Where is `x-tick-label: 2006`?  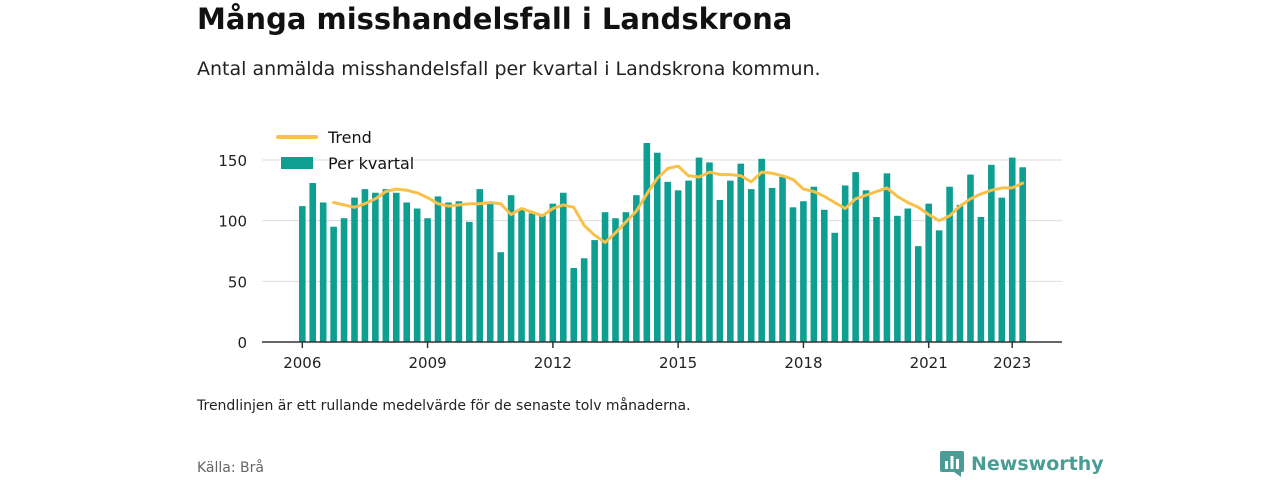 x-tick-label: 2006 is located at coordinates (302, 363).